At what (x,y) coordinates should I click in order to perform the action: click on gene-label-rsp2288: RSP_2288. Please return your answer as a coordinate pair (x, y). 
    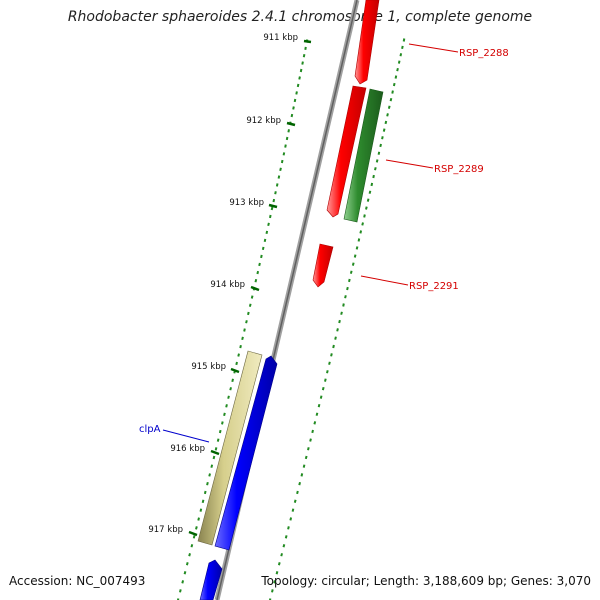
    Looking at the image, I should click on (484, 53).